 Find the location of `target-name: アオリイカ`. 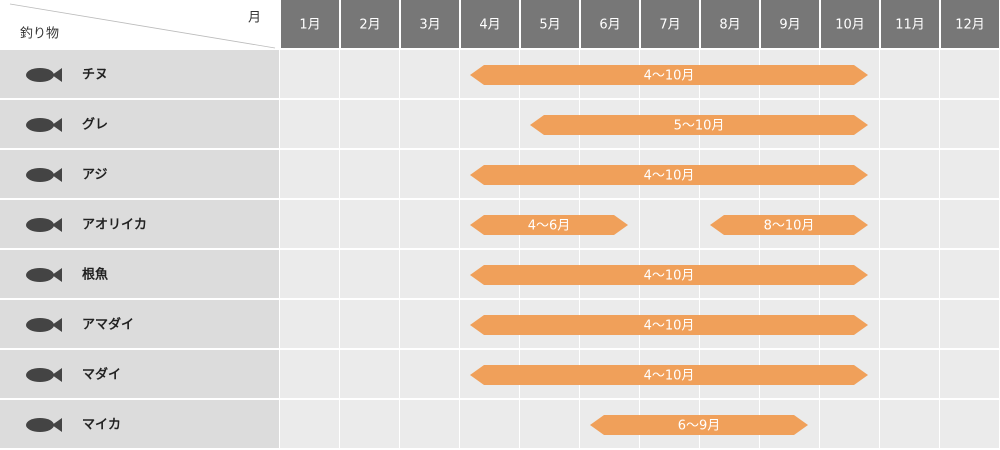

target-name: アオリイカ is located at coordinates (114, 225).